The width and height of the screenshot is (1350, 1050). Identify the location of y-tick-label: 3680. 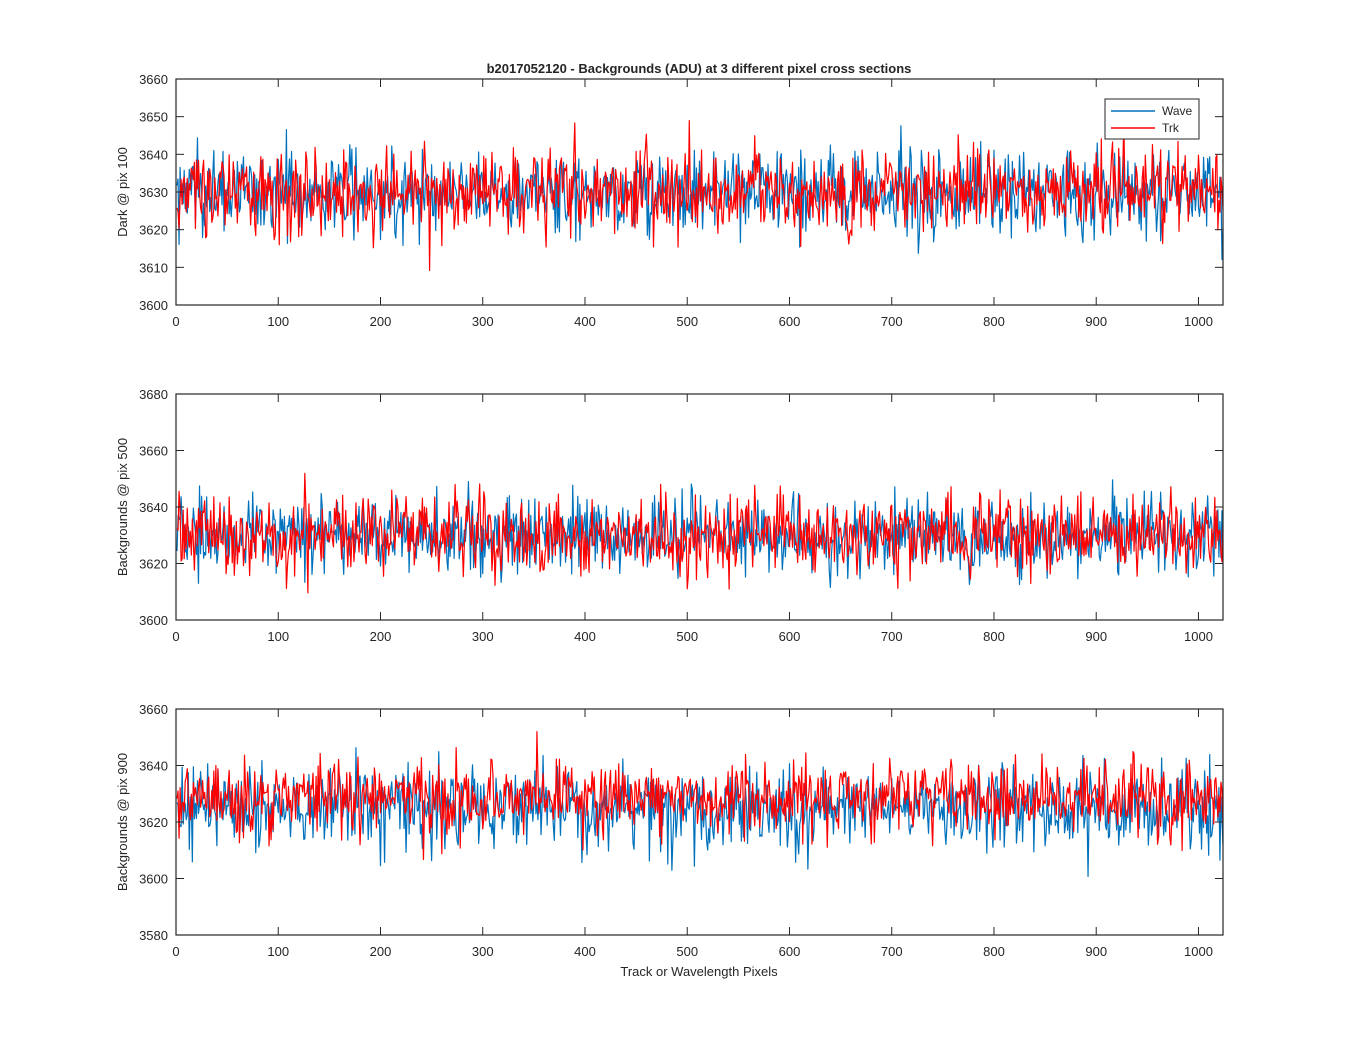
(153, 394).